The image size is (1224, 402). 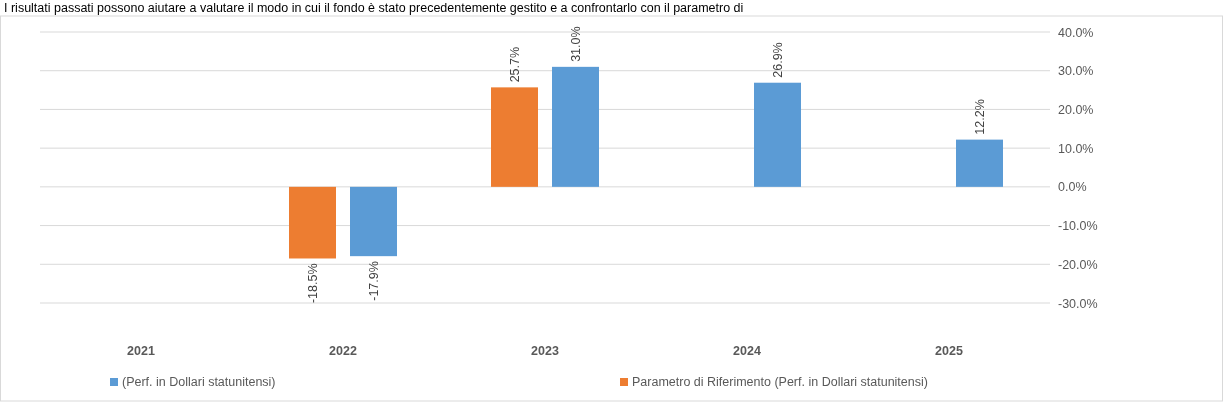 What do you see at coordinates (777, 60) in the screenshot?
I see `data-label: 26.9%` at bounding box center [777, 60].